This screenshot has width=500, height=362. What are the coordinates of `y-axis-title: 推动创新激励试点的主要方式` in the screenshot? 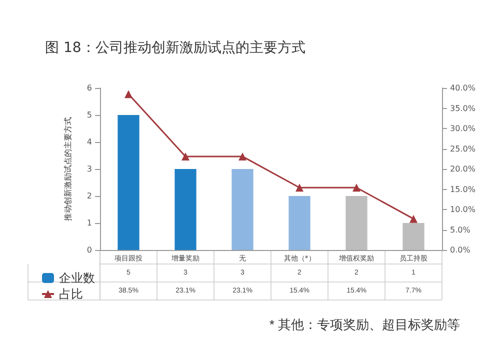 It's located at (68, 169).